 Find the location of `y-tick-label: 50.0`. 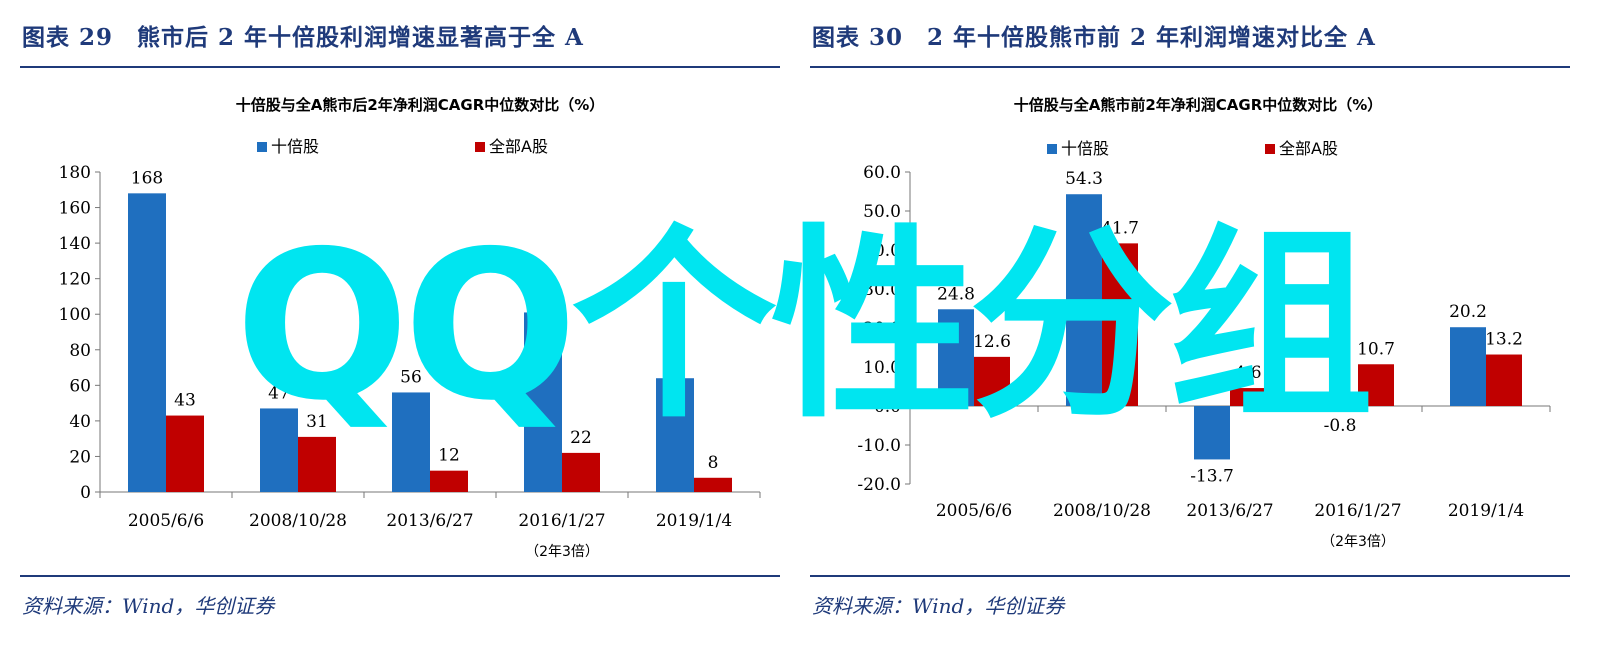

y-tick-label: 50.0 is located at coordinates (882, 212).